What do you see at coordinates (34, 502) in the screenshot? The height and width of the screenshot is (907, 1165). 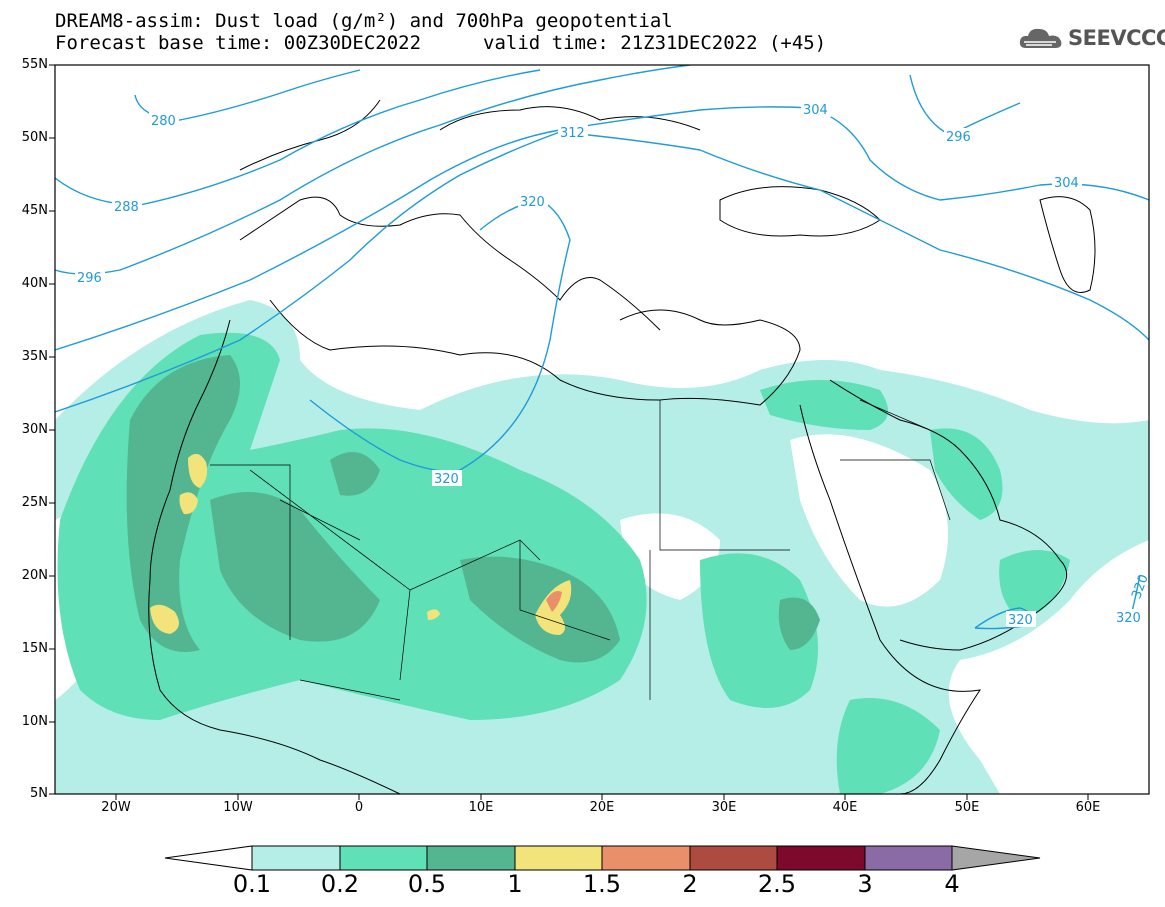 I see `lat-label-25n: 25N` at bounding box center [34, 502].